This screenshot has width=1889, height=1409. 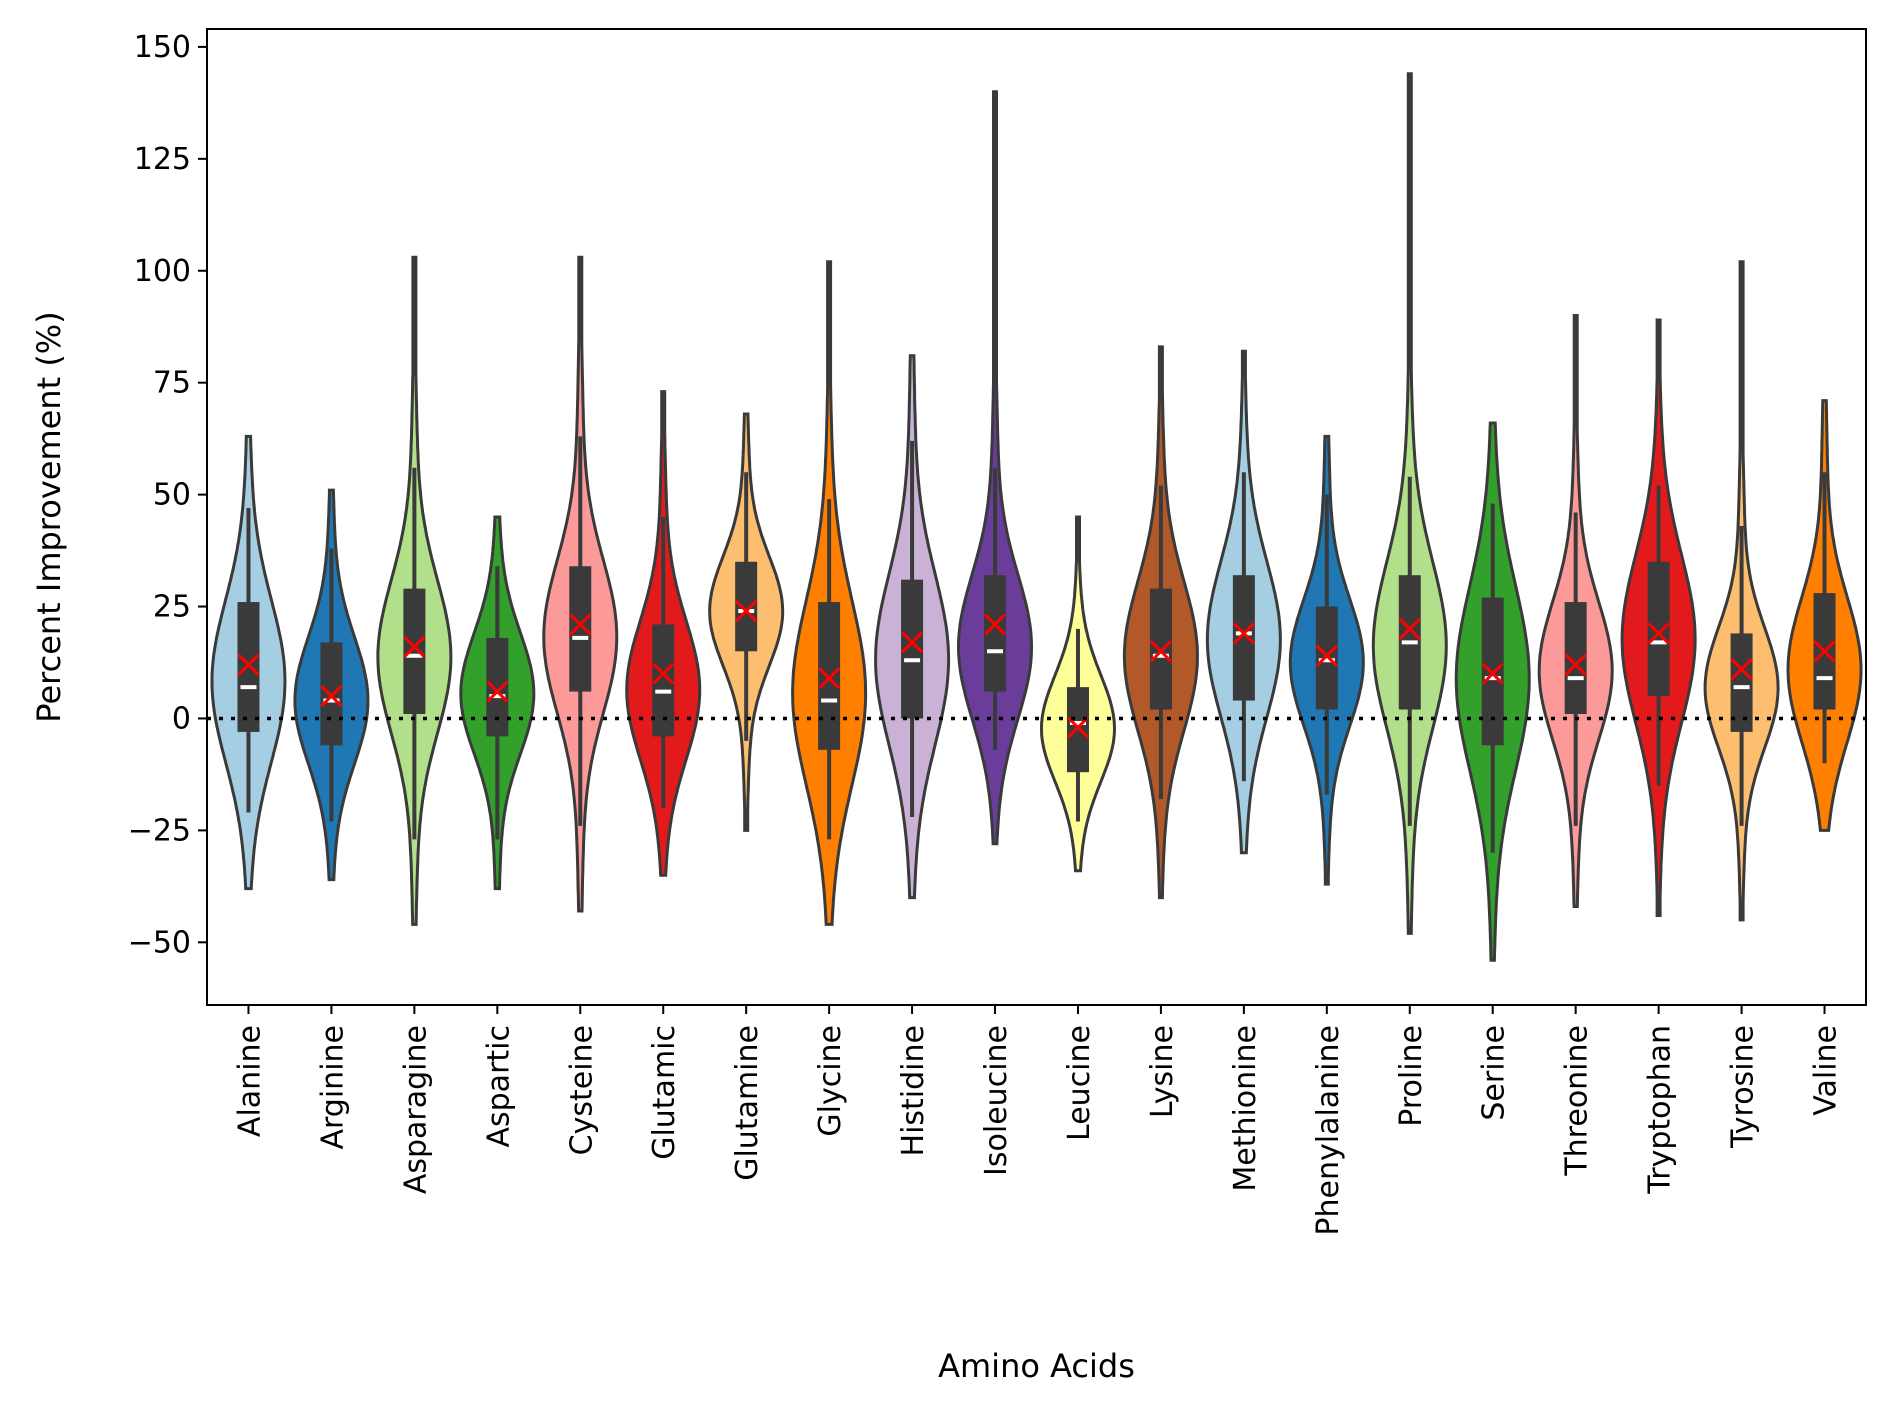 What do you see at coordinates (249, 1081) in the screenshot?
I see `x-tick-label: Alanine` at bounding box center [249, 1081].